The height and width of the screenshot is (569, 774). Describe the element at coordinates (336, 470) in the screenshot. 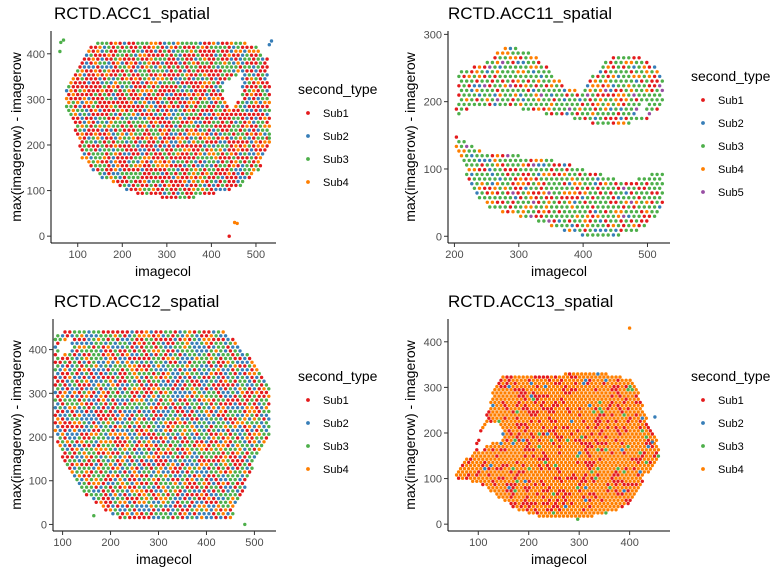

I see `legend-label: Sub4` at that location.